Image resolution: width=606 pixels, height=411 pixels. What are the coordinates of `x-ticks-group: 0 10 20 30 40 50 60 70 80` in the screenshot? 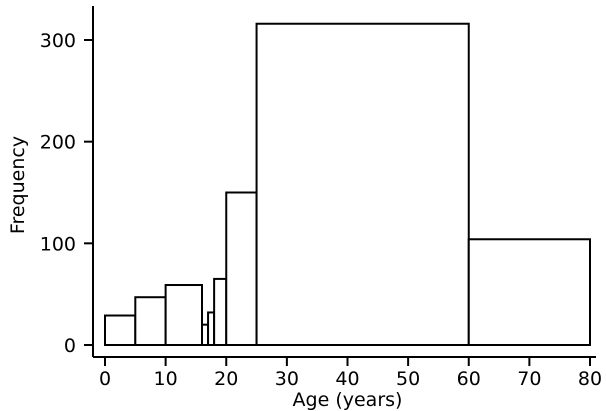 It's located at (350, 373).